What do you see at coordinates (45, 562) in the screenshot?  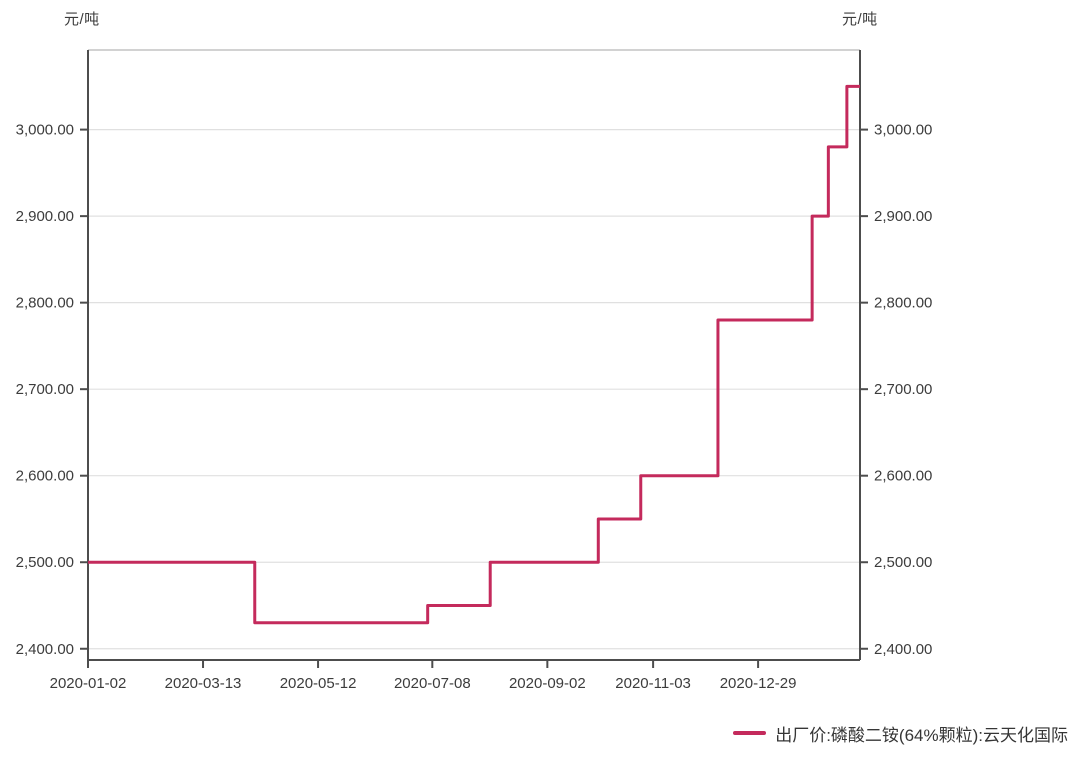 I see `y-tick-label-left: 2,500.00` at bounding box center [45, 562].